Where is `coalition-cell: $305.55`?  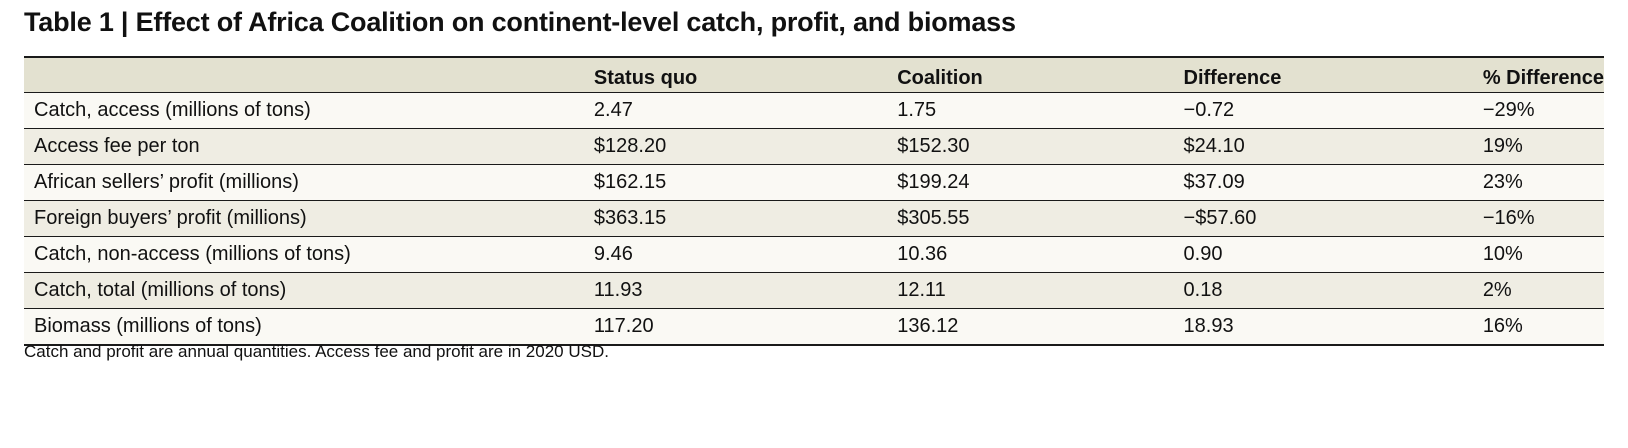 coalition-cell: $305.55 is located at coordinates (1030, 218).